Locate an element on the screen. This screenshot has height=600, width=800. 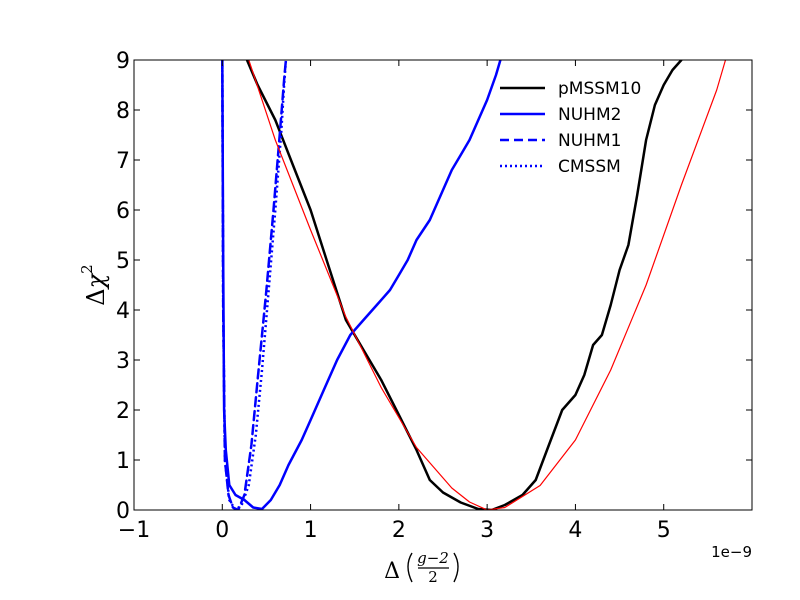
y-tick-label: 6 is located at coordinates (123, 211).